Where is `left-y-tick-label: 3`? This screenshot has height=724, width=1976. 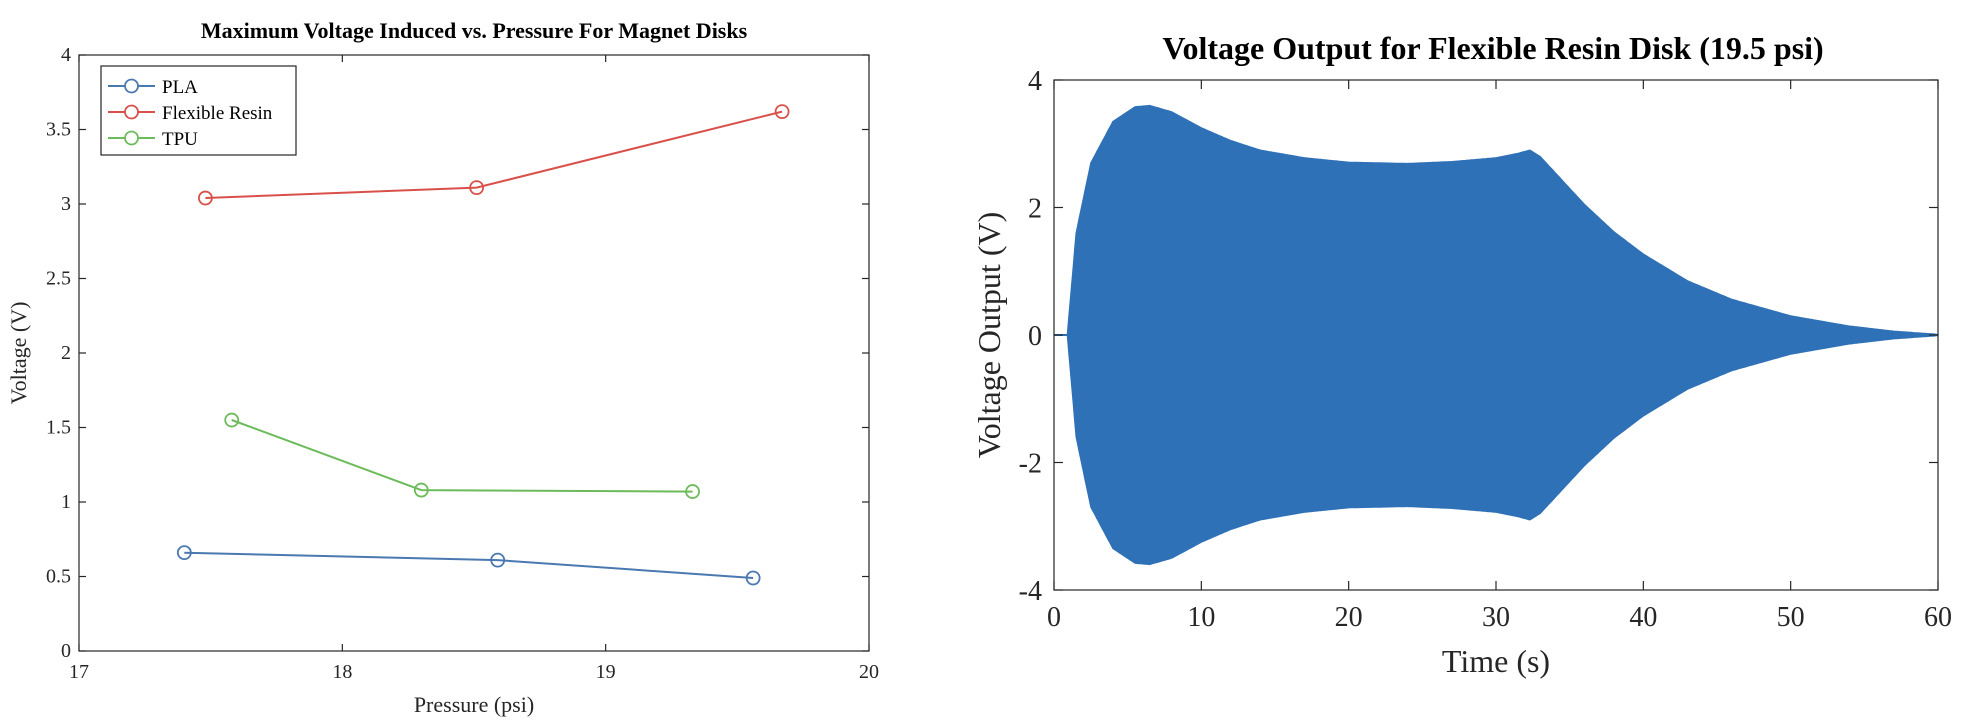
left-y-tick-label: 3 is located at coordinates (66, 204).